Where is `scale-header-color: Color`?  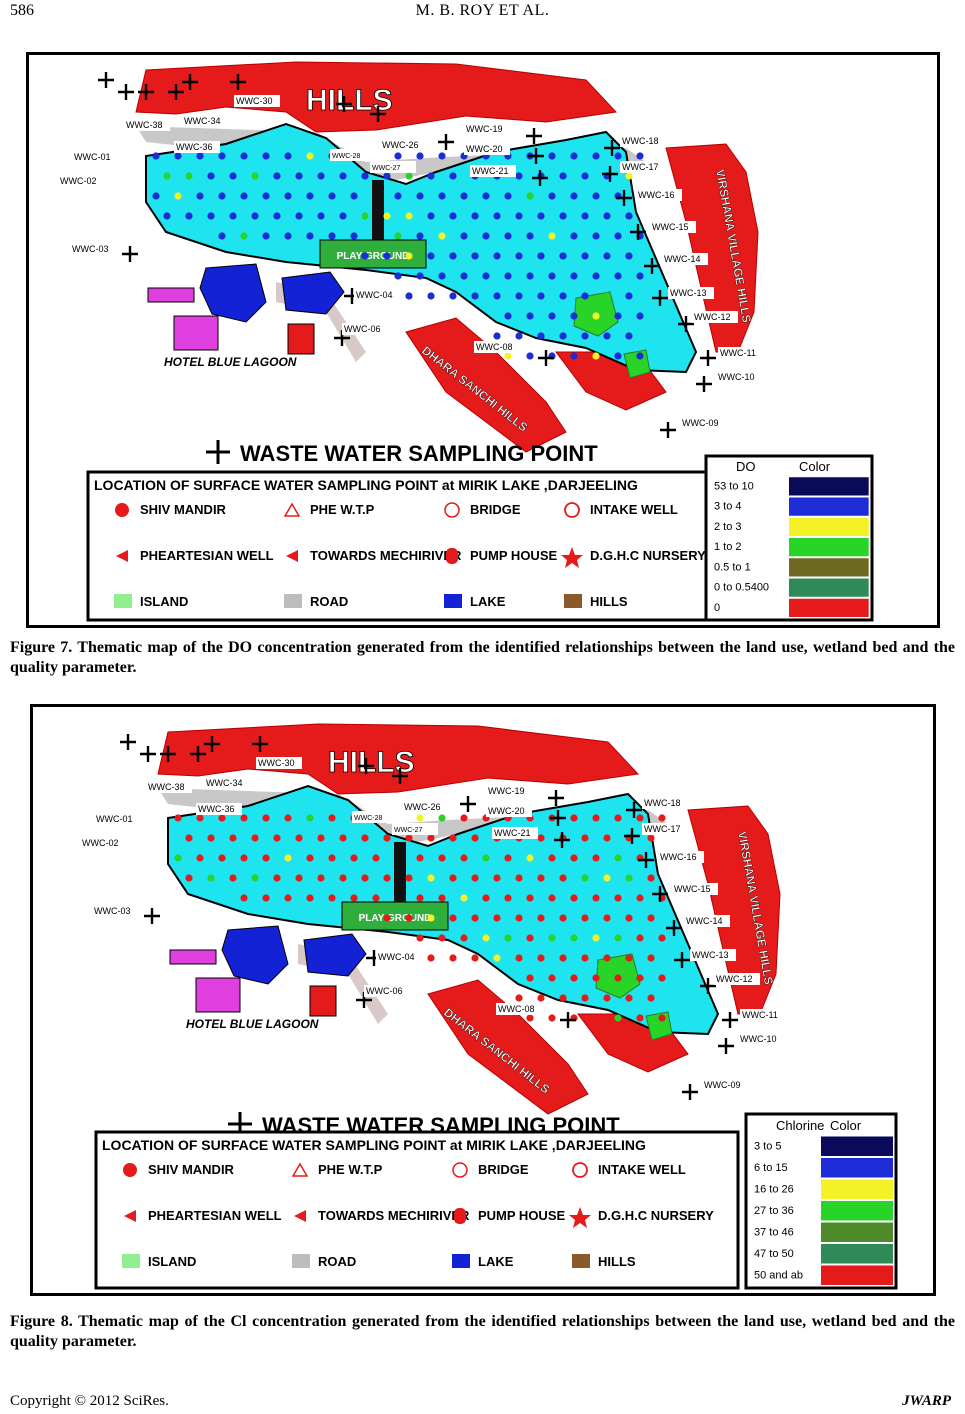 scale-header-color: Color is located at coordinates (815, 466).